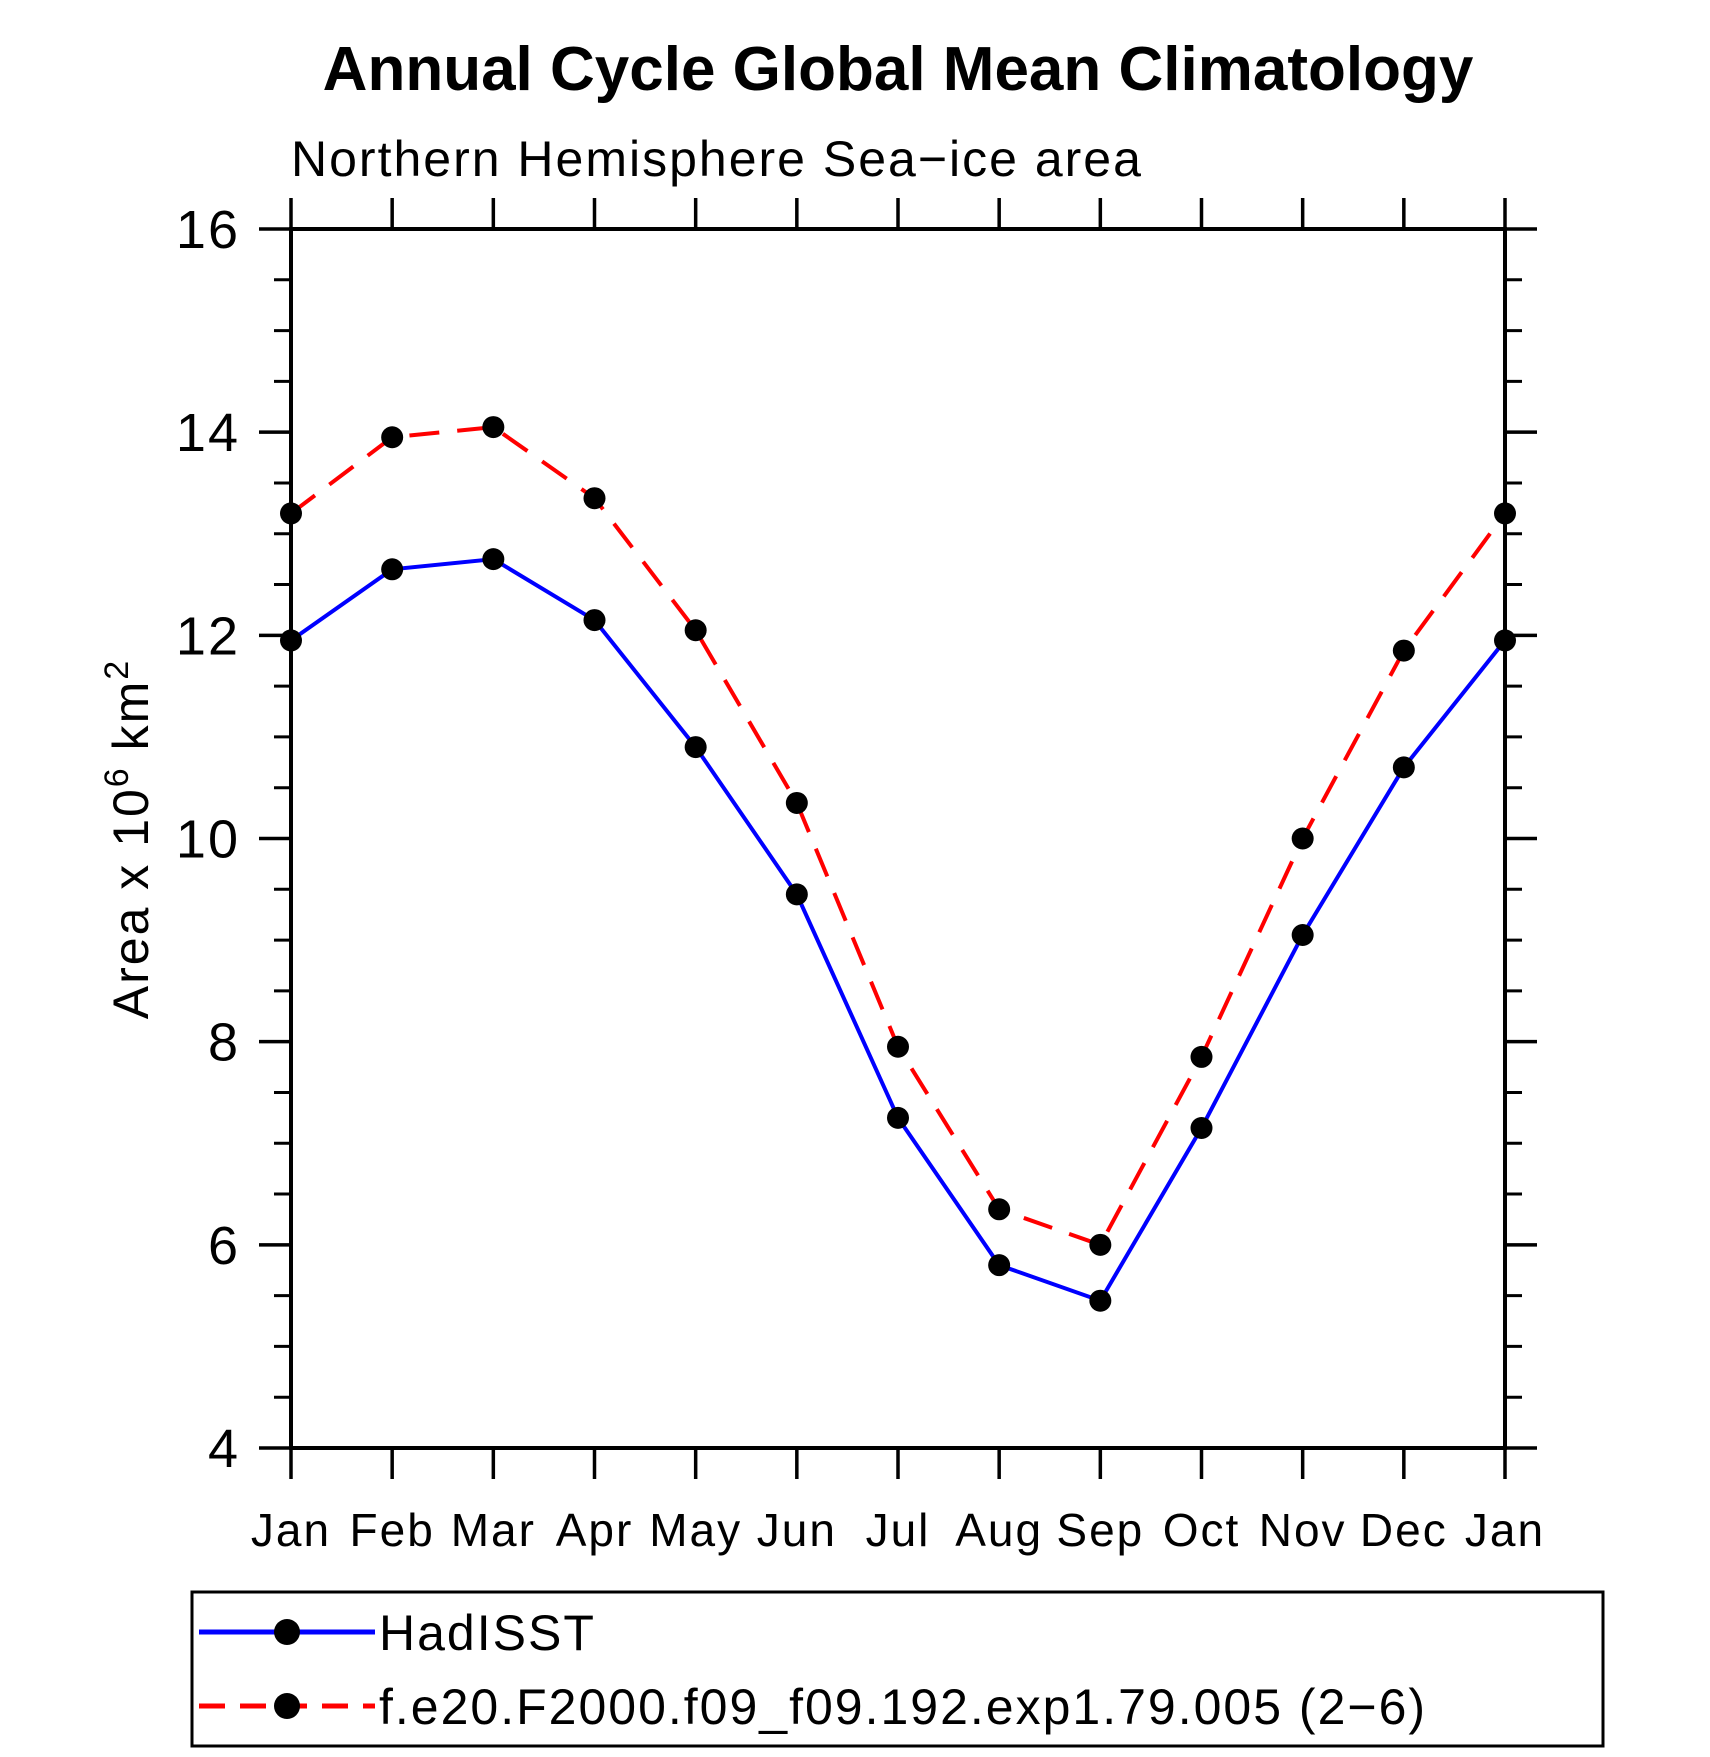 The width and height of the screenshot is (1710, 1757). What do you see at coordinates (595, 1530) in the screenshot?
I see `x-tick-label: Apr` at bounding box center [595, 1530].